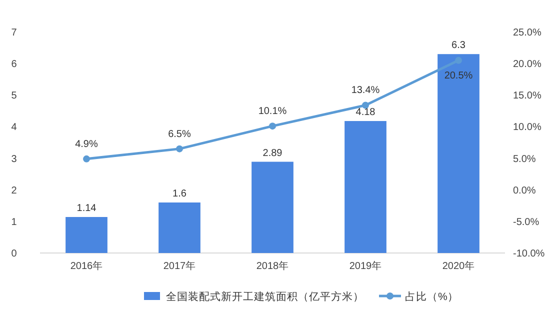  Describe the element at coordinates (86, 144) in the screenshot. I see `data-label: 4.9%` at that location.